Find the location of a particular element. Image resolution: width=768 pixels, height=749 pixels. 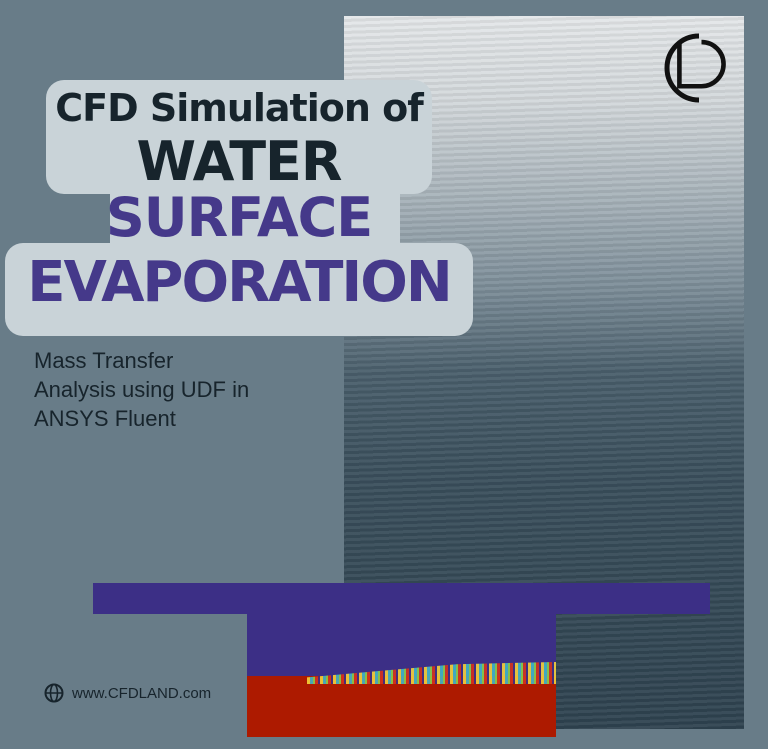

subtitle-line: Analysis using UDF in is located at coordinates (142, 389).